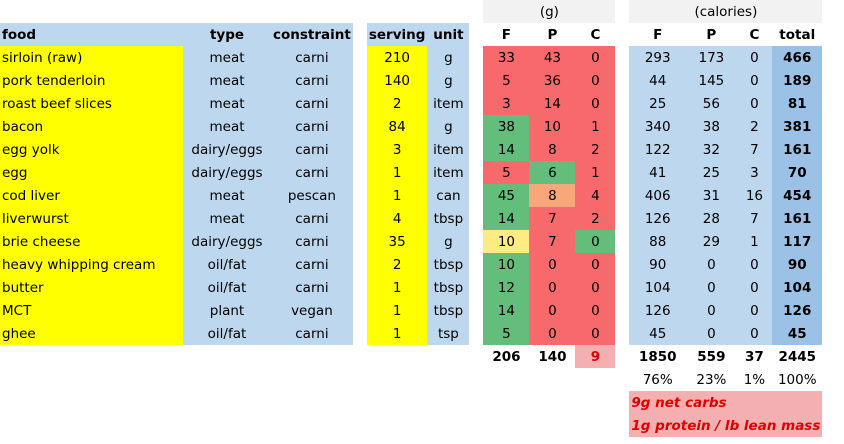  Describe the element at coordinates (711, 356) in the screenshot. I see `total-cal-protein: 559` at that location.